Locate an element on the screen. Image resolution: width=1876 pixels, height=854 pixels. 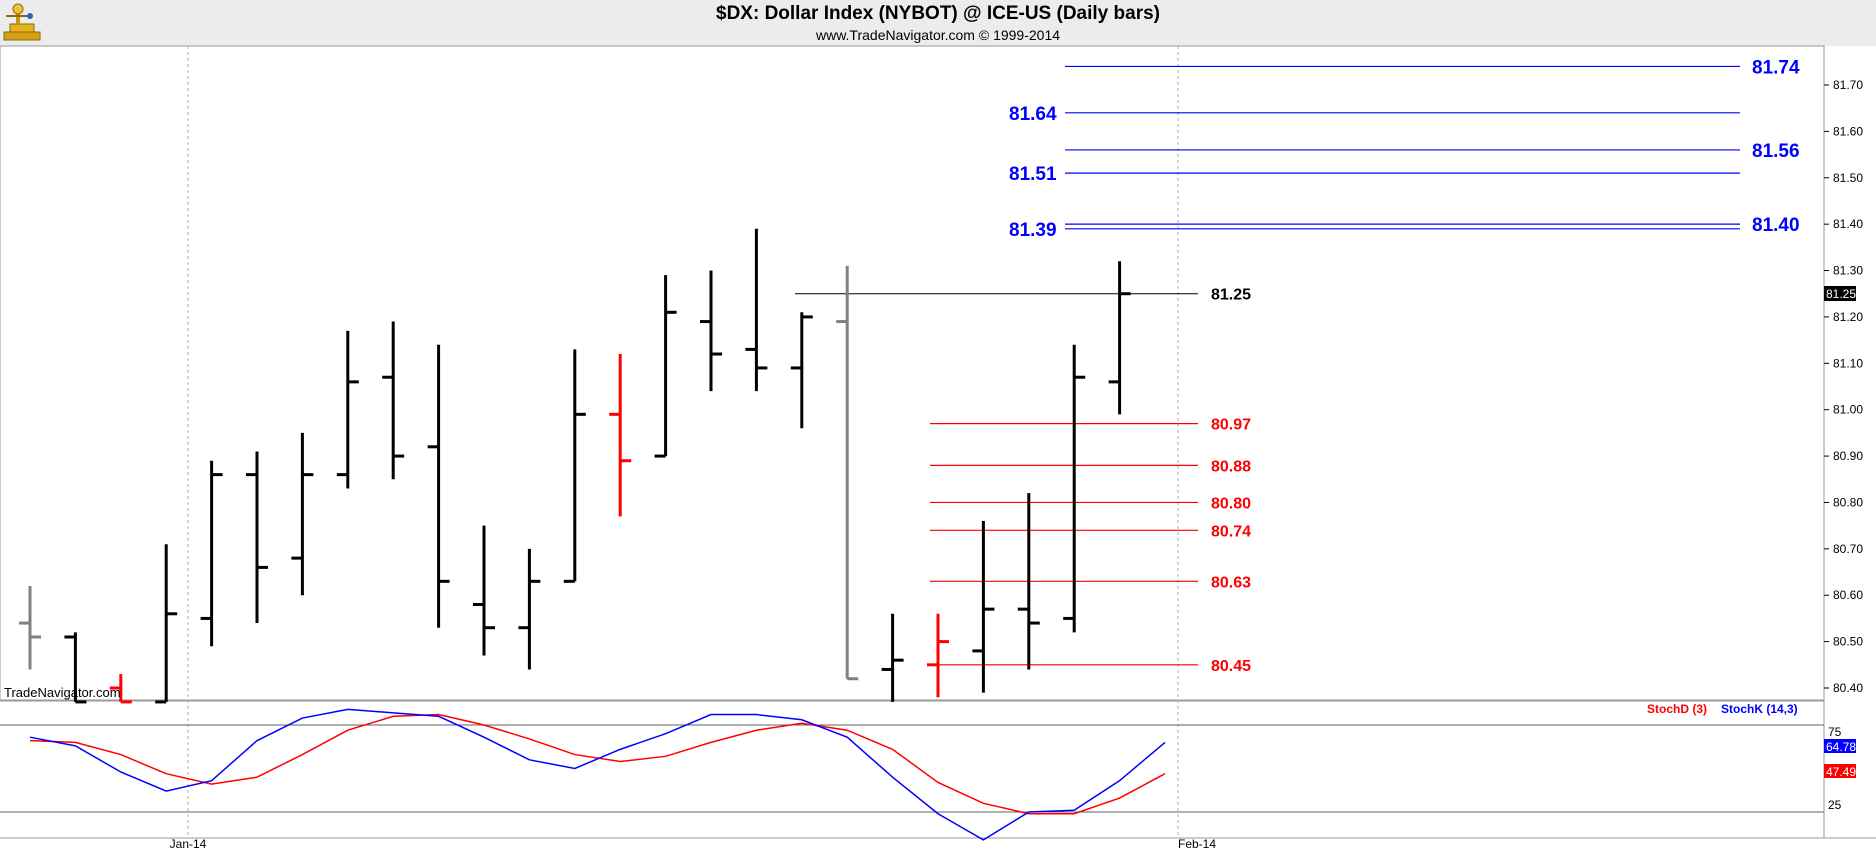
stochd-tag-bg is located at coordinates (1840, 771).